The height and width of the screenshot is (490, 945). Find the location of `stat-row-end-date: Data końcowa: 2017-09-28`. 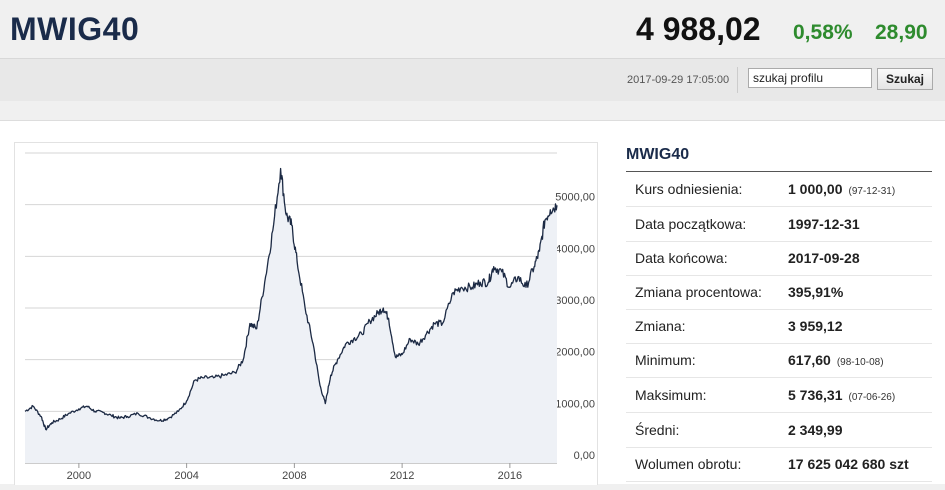

stat-row-end-date: Data końcowa: 2017-09-28 is located at coordinates (779, 258).